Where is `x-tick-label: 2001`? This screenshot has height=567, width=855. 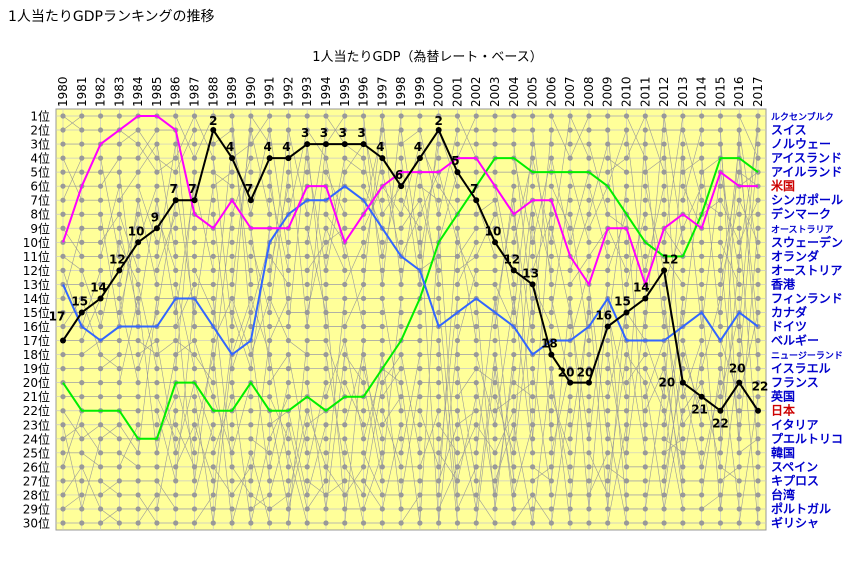 x-tick-label: 2001 is located at coordinates (457, 91).